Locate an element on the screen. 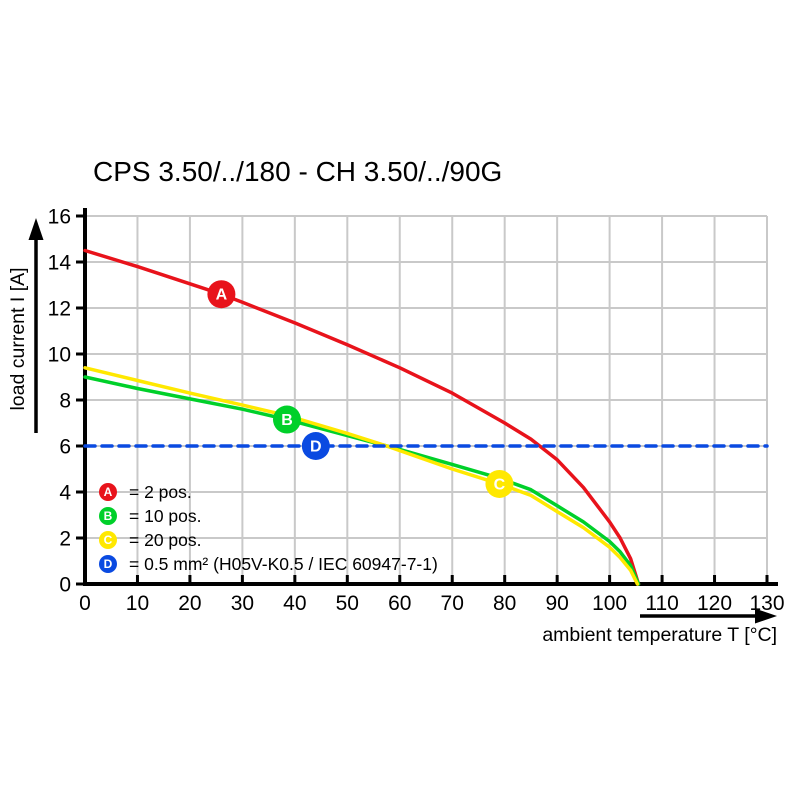  legend-label-c: = 20 pos. is located at coordinates (165, 539).